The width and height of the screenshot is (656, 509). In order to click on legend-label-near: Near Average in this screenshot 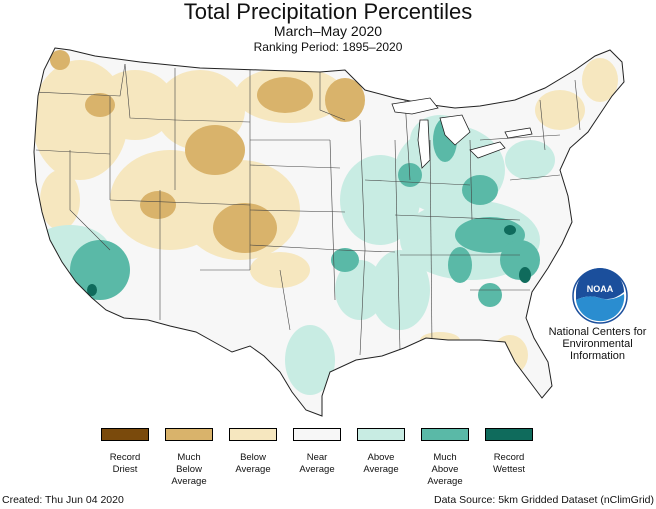, I will do `click(317, 463)`.